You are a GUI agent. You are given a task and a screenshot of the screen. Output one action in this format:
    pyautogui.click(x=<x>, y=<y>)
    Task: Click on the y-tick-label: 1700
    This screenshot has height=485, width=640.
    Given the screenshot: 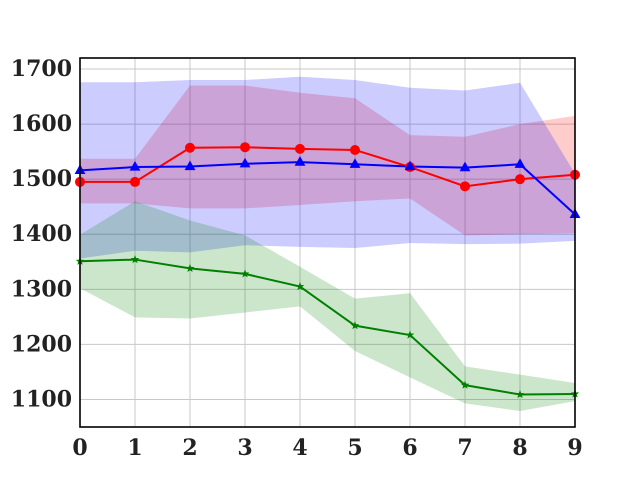 What is the action you would take?
    pyautogui.click(x=41, y=69)
    